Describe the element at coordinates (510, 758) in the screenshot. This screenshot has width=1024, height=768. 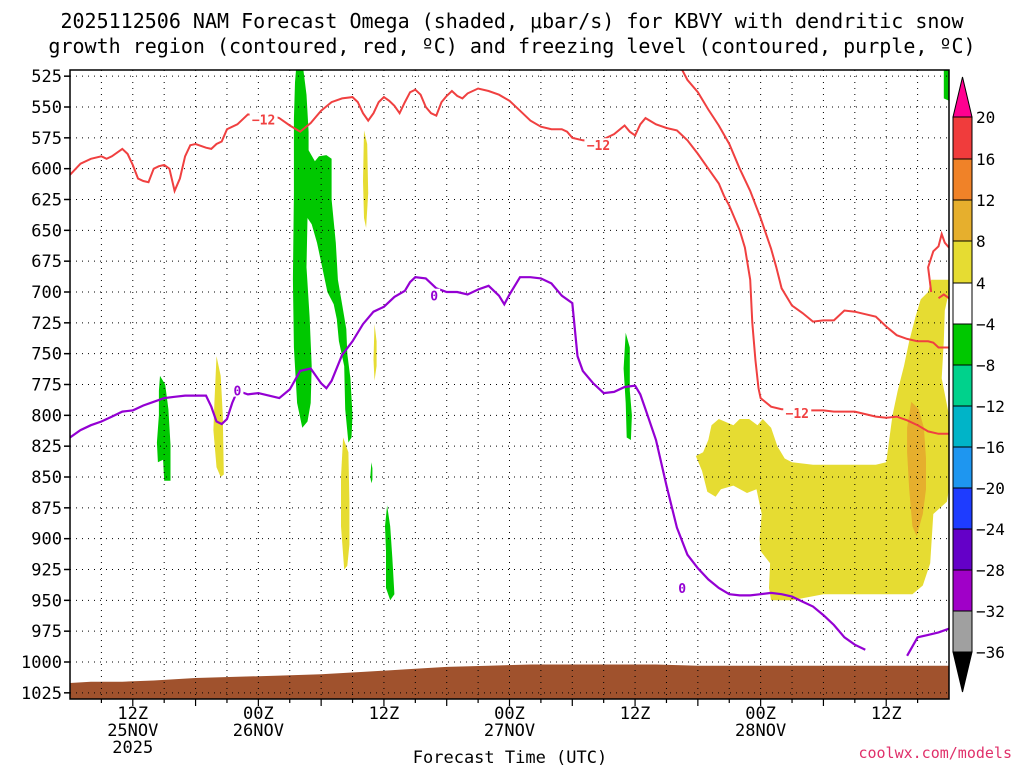
I see `x-axis-label: Forecast Time (UTC)` at that location.